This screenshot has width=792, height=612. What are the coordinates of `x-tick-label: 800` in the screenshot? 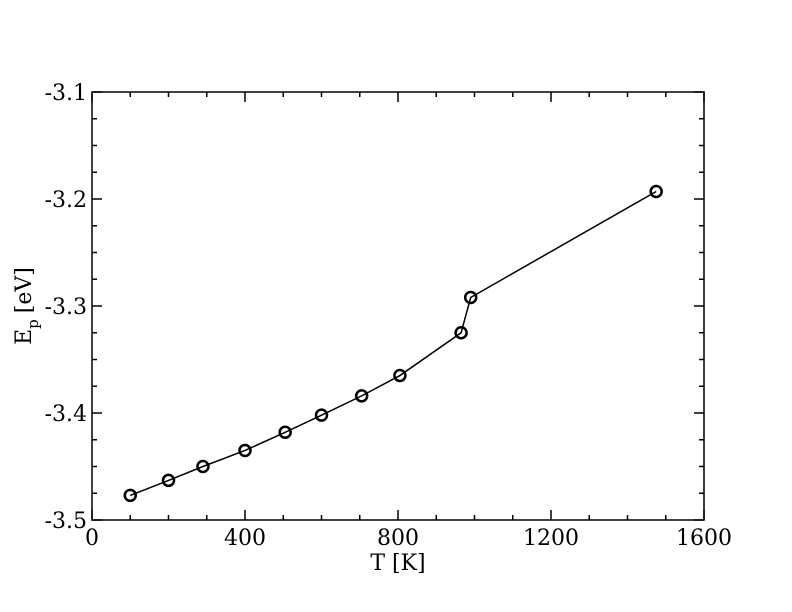 It's located at (398, 538).